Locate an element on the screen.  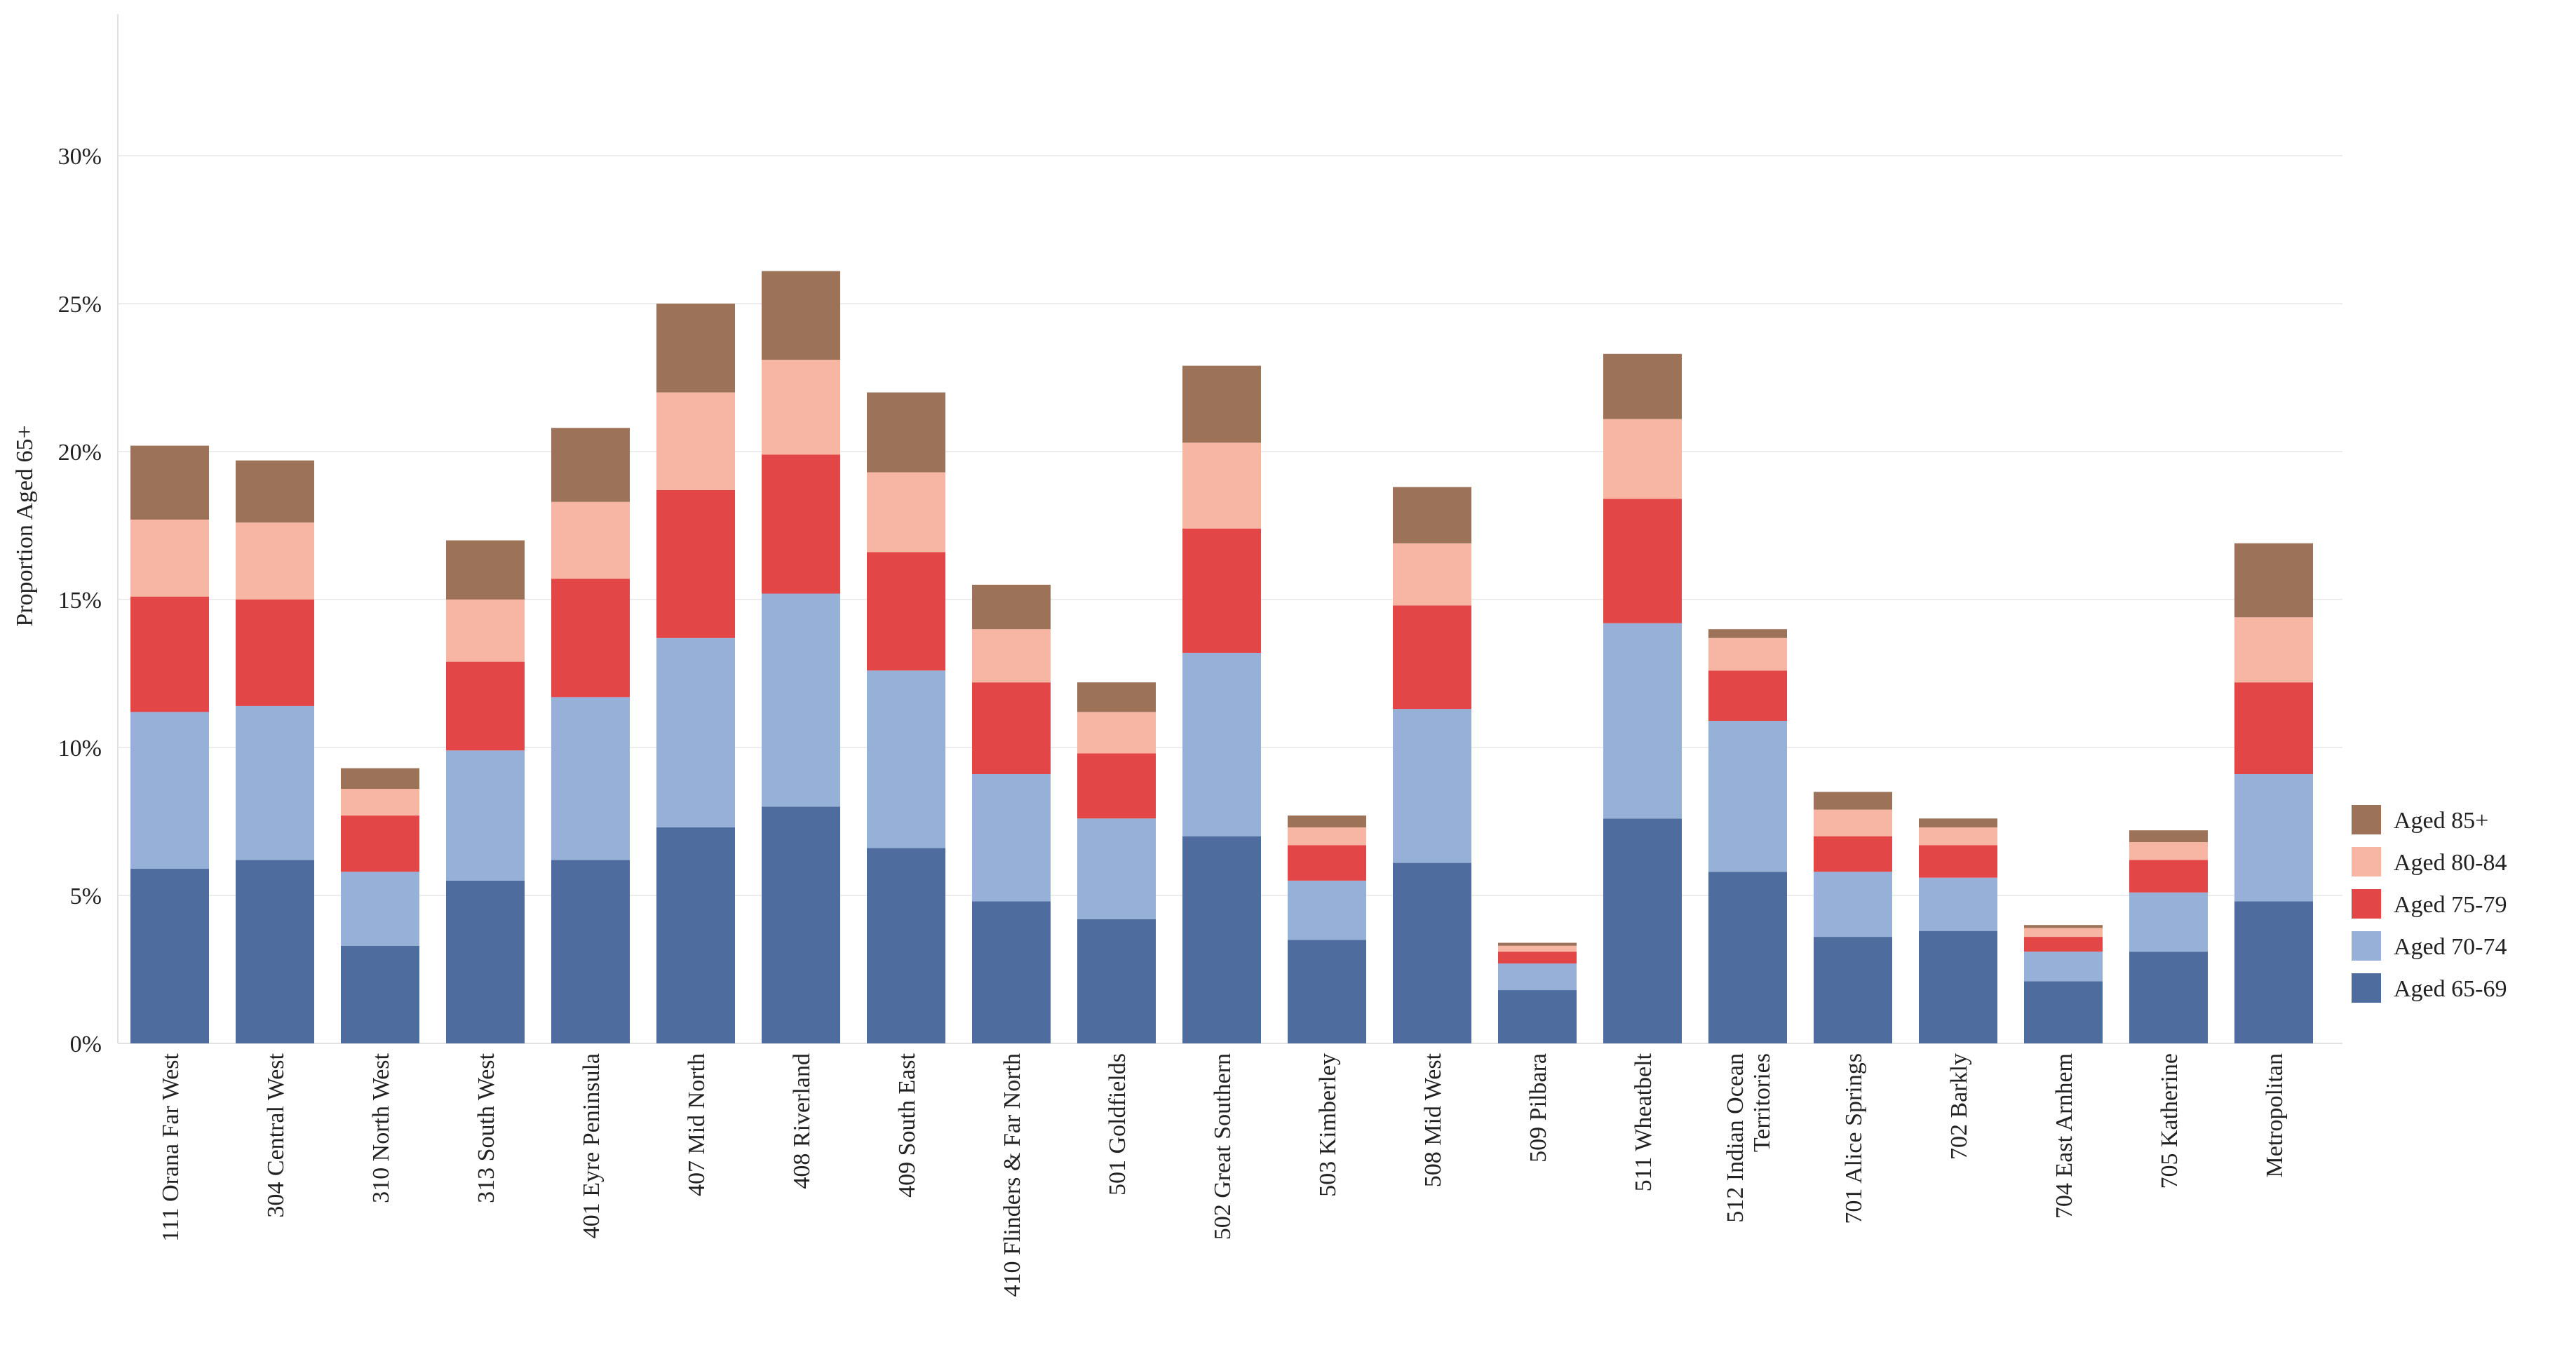
y-axis-title: Proportion Aged 65+ is located at coordinates (25, 525).